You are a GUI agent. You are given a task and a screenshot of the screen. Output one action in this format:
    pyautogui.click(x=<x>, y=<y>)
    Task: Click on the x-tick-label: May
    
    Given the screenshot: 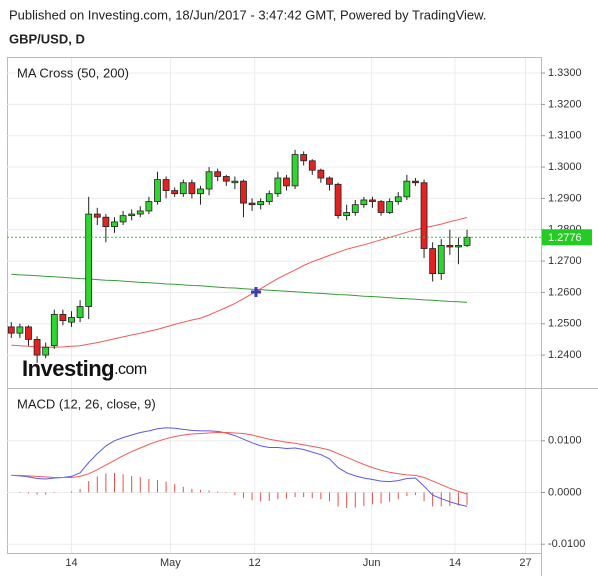 What is the action you would take?
    pyautogui.click(x=170, y=563)
    